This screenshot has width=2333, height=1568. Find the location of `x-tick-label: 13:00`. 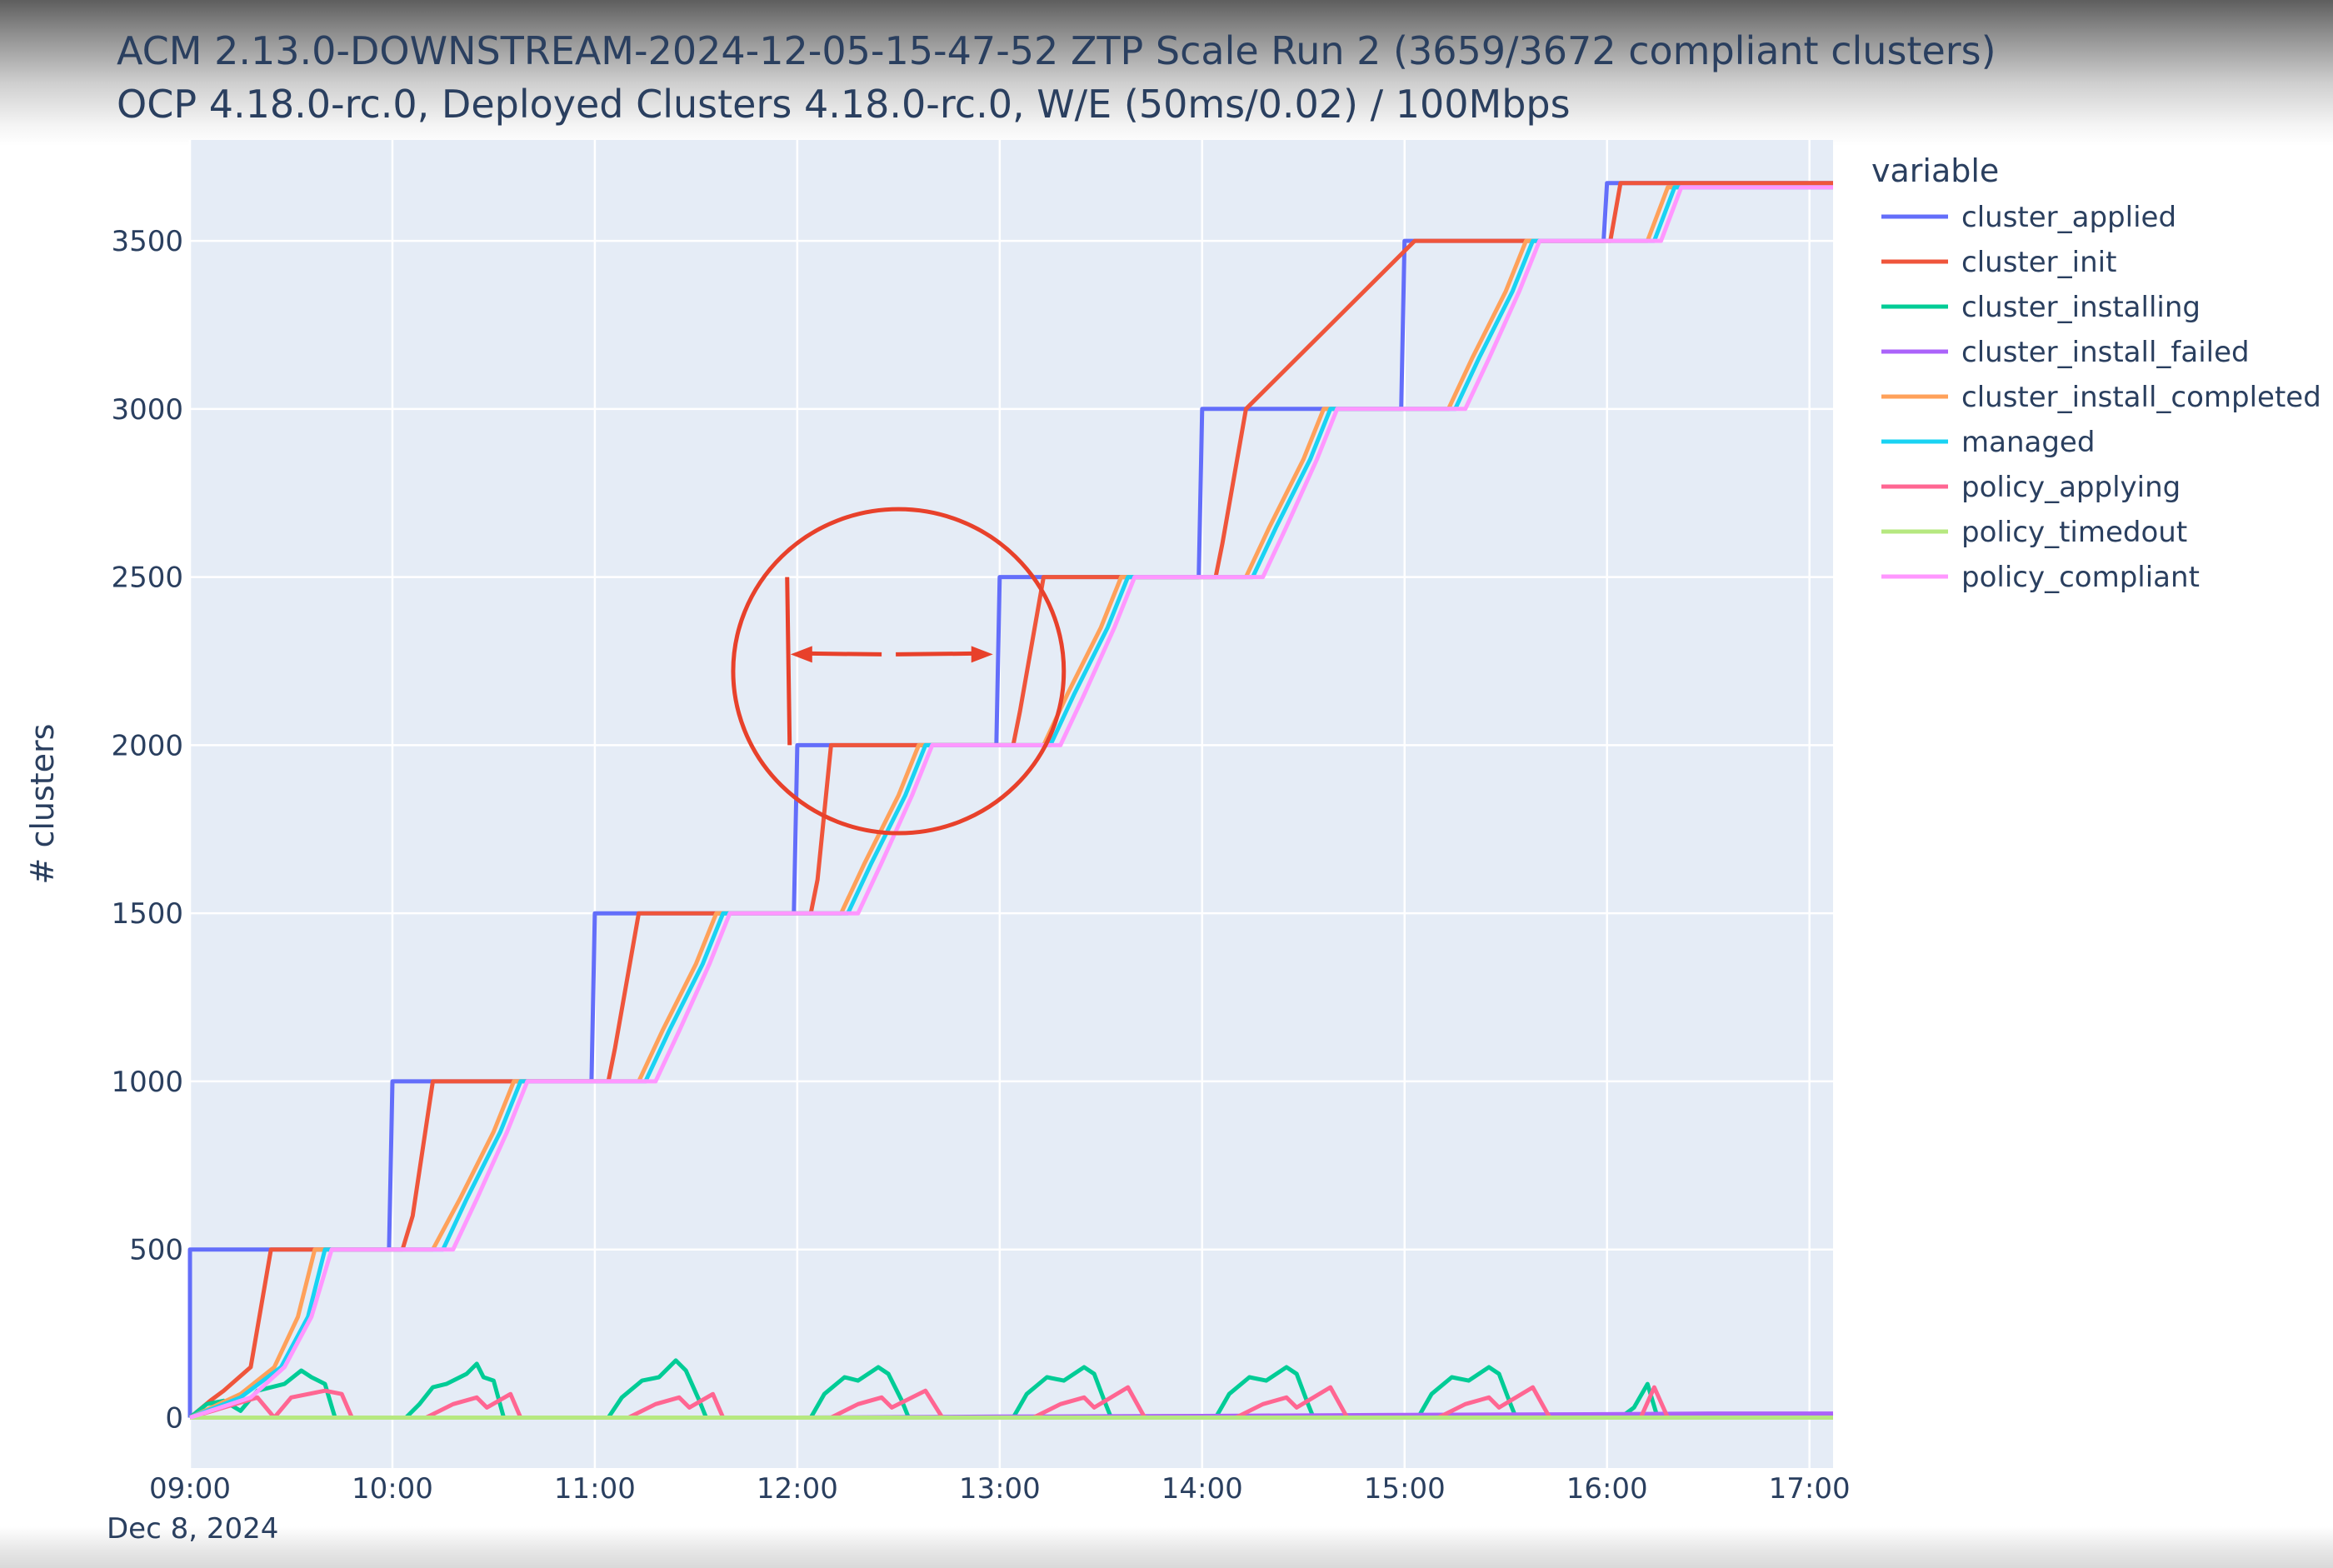

x-tick-label: 13:00 is located at coordinates (1000, 1489).